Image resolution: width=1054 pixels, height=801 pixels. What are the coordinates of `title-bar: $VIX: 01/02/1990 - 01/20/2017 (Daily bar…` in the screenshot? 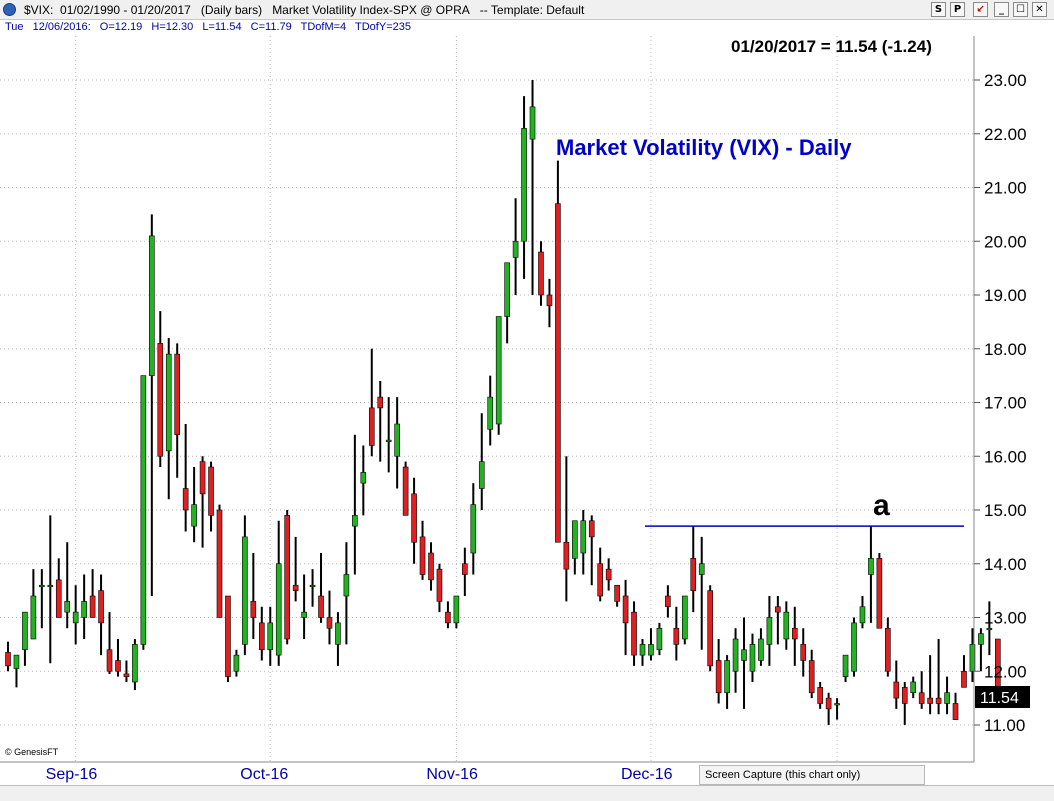 It's located at (527, 10).